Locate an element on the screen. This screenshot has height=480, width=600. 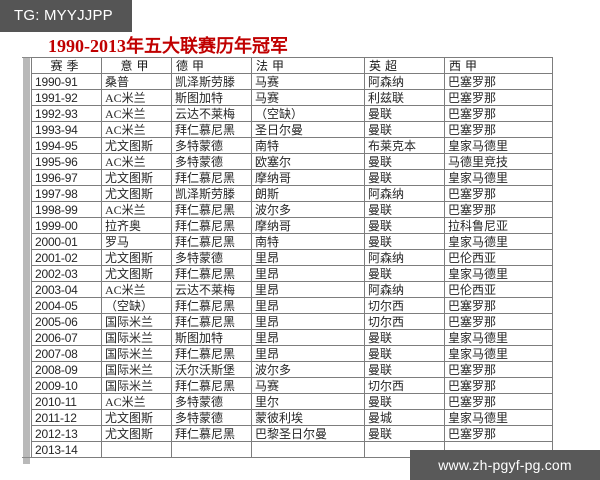
cell-season: 1994-95 is located at coordinates (66, 145).